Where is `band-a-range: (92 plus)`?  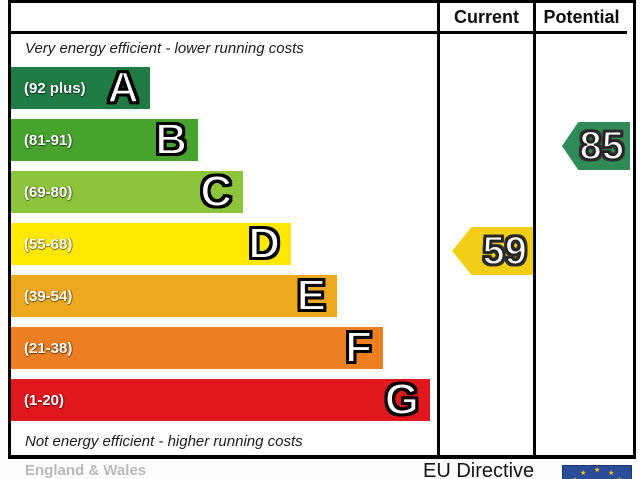
band-a-range: (92 plus) is located at coordinates (55, 88).